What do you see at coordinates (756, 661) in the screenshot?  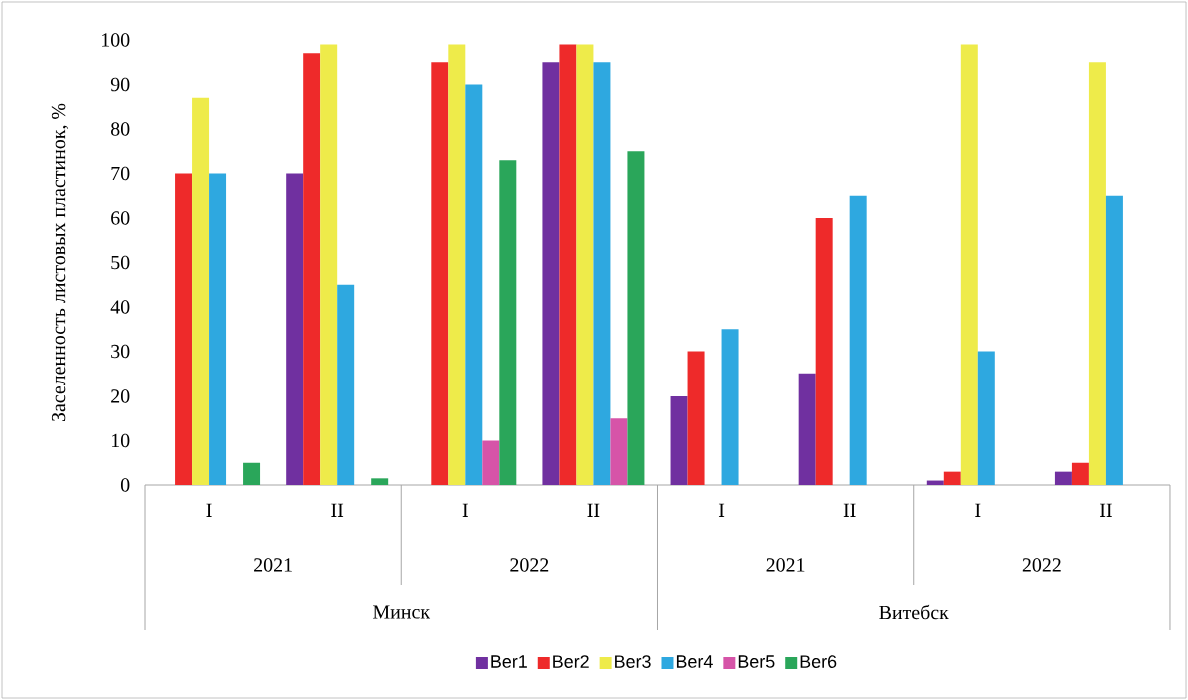 I see `legend-label: Ber5` at bounding box center [756, 661].